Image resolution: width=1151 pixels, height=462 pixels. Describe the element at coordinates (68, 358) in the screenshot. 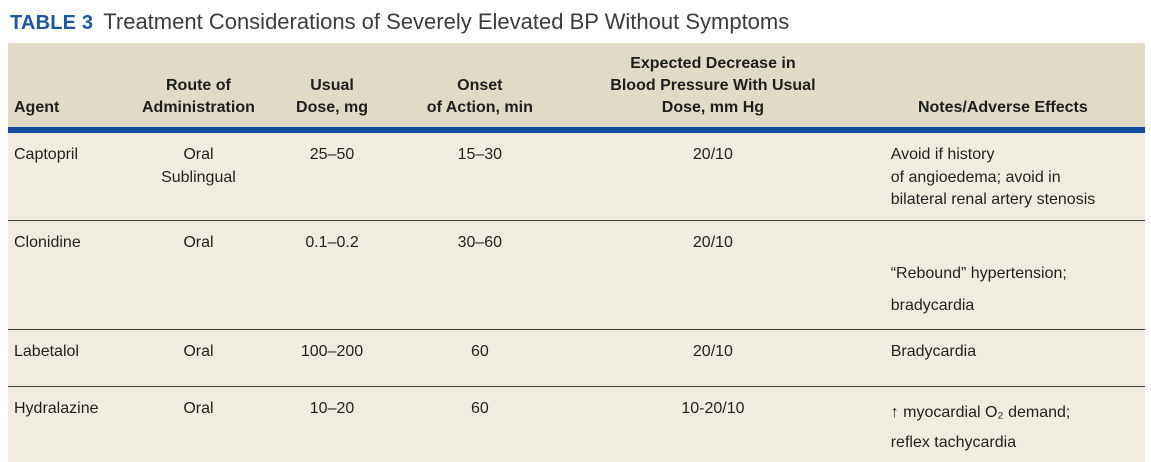

I see `cell-agent: Labetalol` at that location.